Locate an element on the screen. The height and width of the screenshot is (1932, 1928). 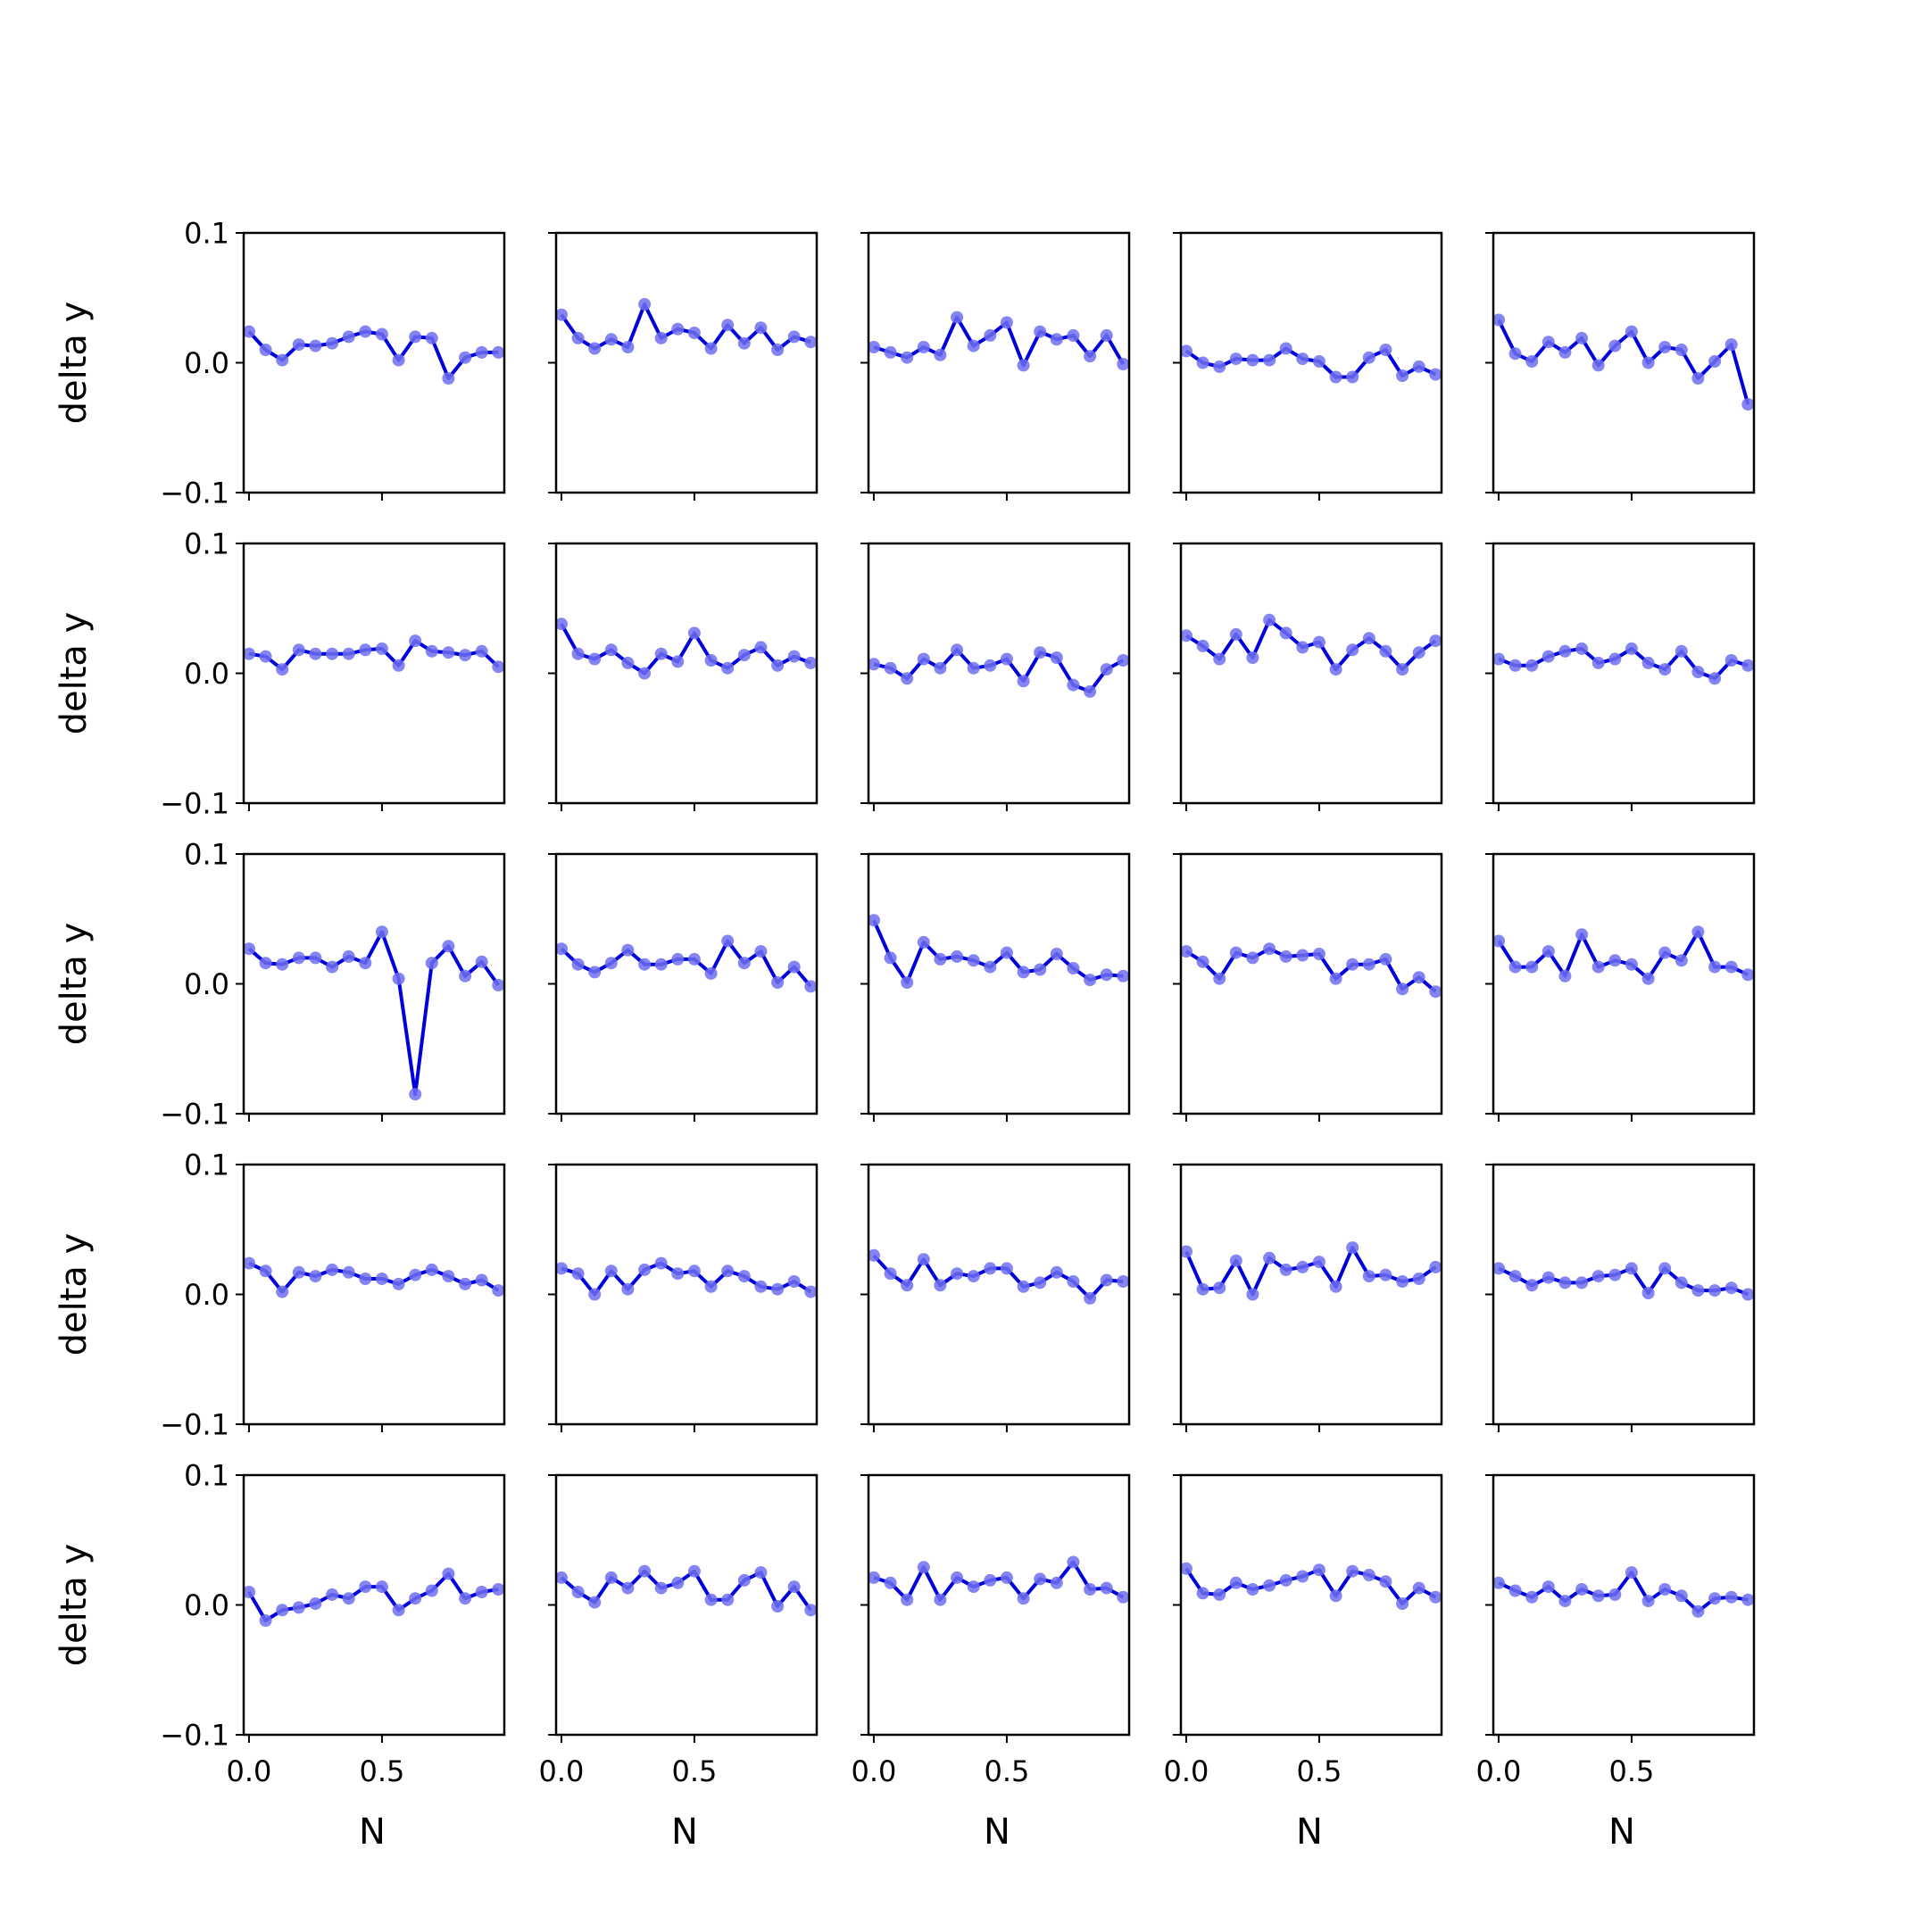
y-tick-label: 0.1 is located at coordinates (207, 1165).